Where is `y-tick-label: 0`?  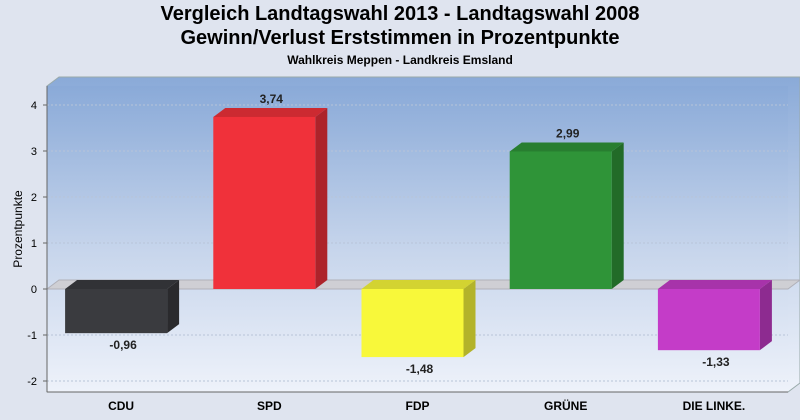 y-tick-label: 0 is located at coordinates (34, 290).